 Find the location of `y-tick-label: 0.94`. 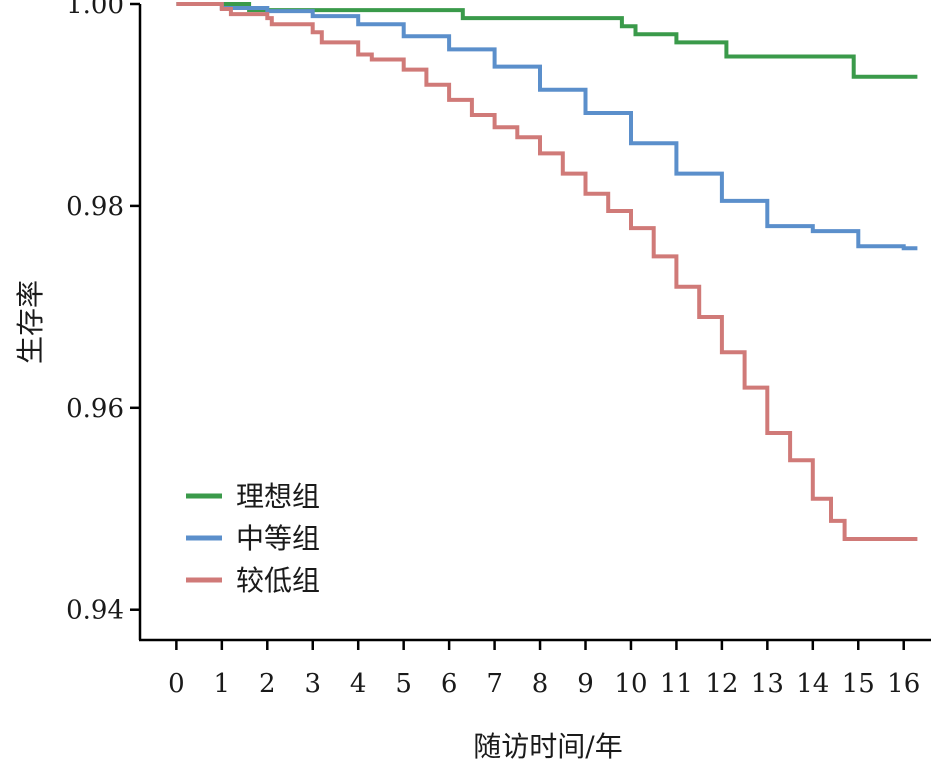

y-tick-label: 0.94 is located at coordinates (95, 611).